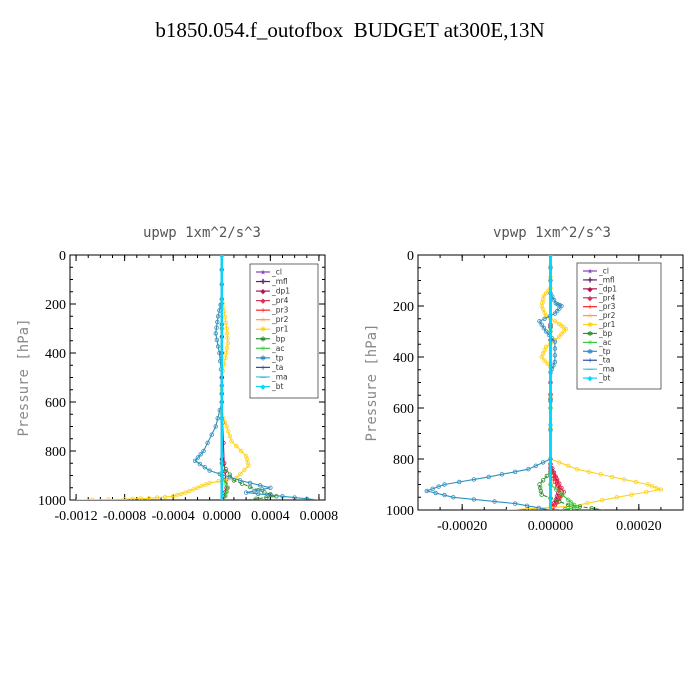 Image resolution: width=700 pixels, height=700 pixels. I want to click on x-tick-label: 0.00020, so click(639, 526).